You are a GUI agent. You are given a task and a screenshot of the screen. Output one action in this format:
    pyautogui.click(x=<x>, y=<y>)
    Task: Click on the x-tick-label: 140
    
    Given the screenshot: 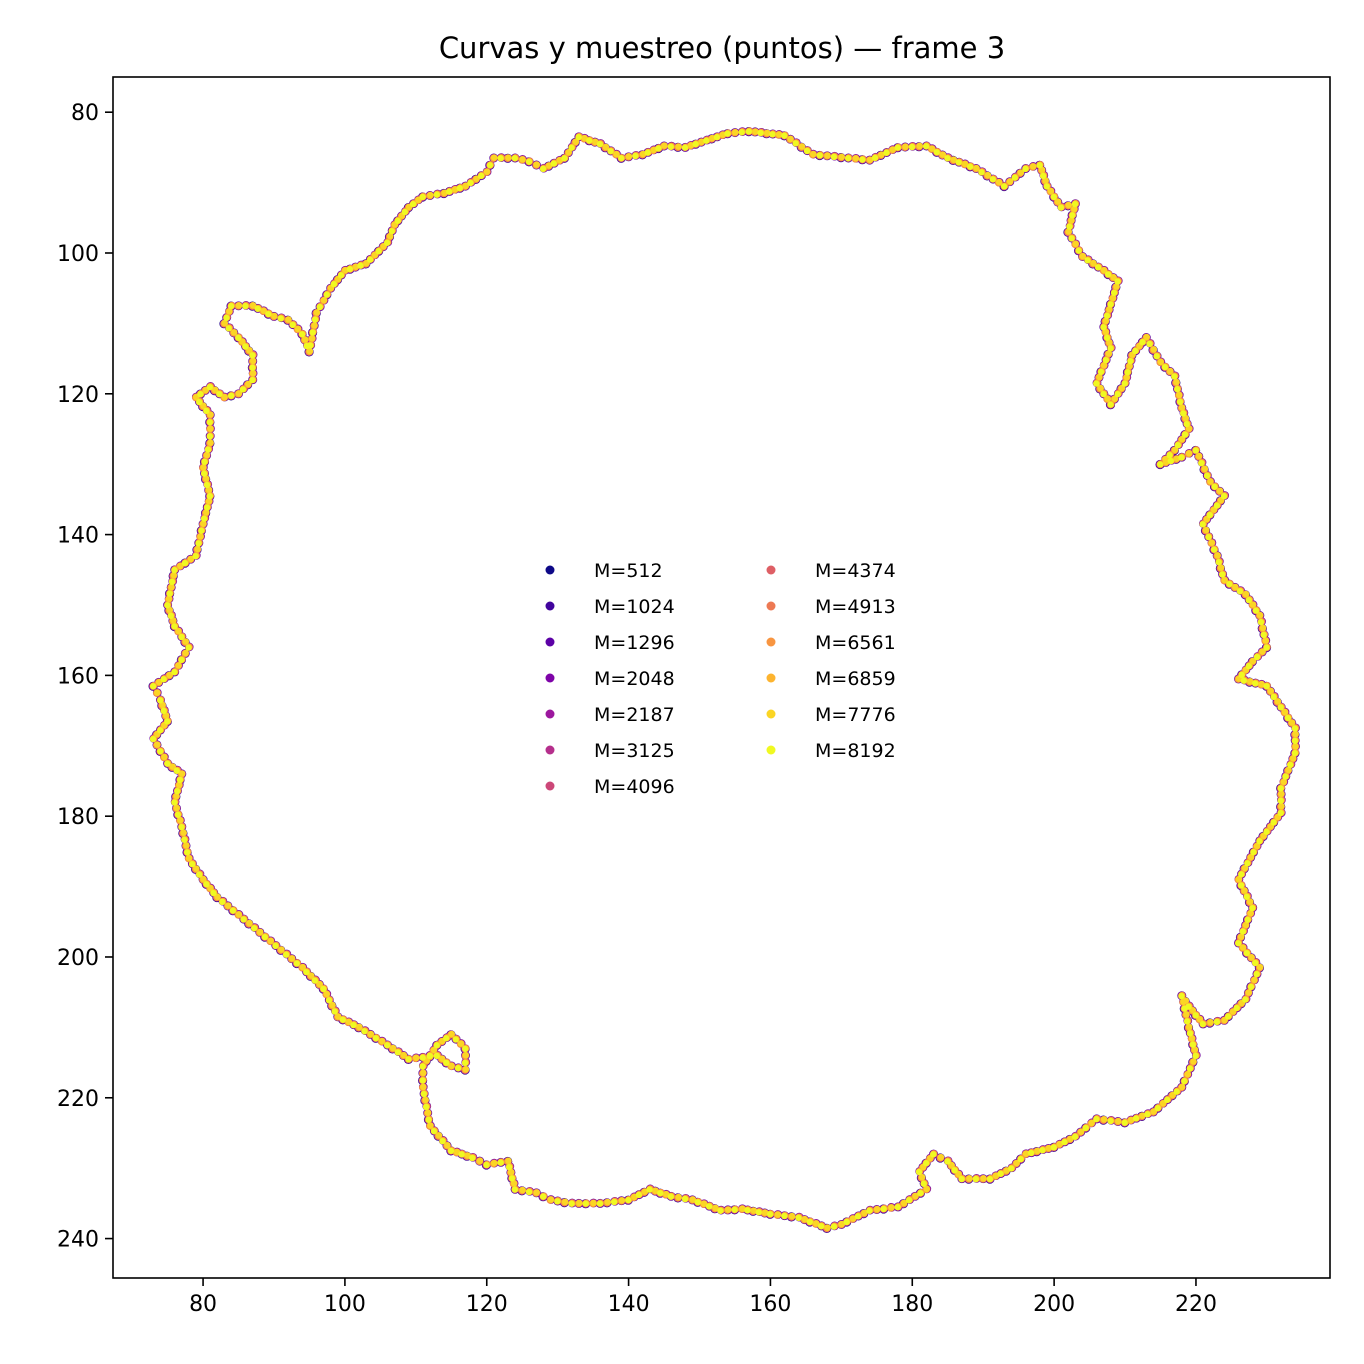 What is the action you would take?
    pyautogui.click(x=629, y=1304)
    